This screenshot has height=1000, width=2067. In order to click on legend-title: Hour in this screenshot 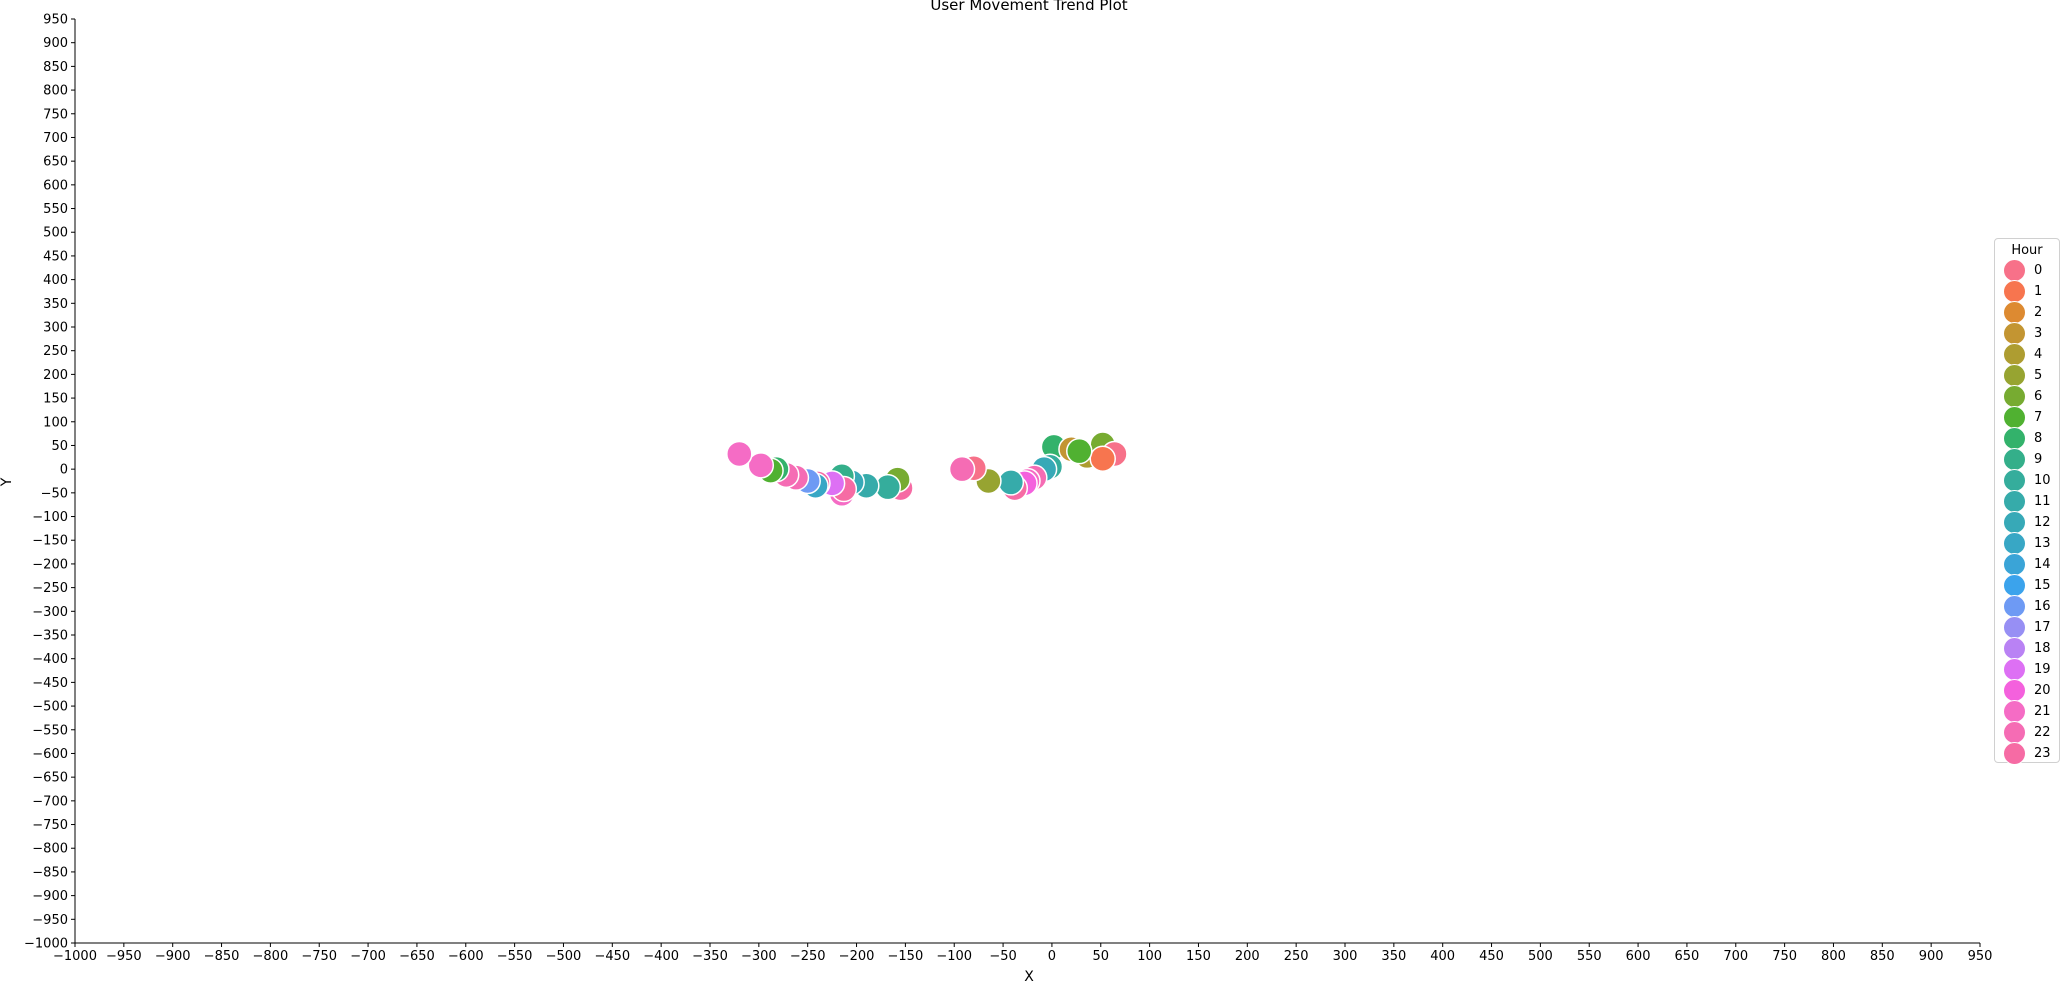, I will do `click(2027, 250)`.